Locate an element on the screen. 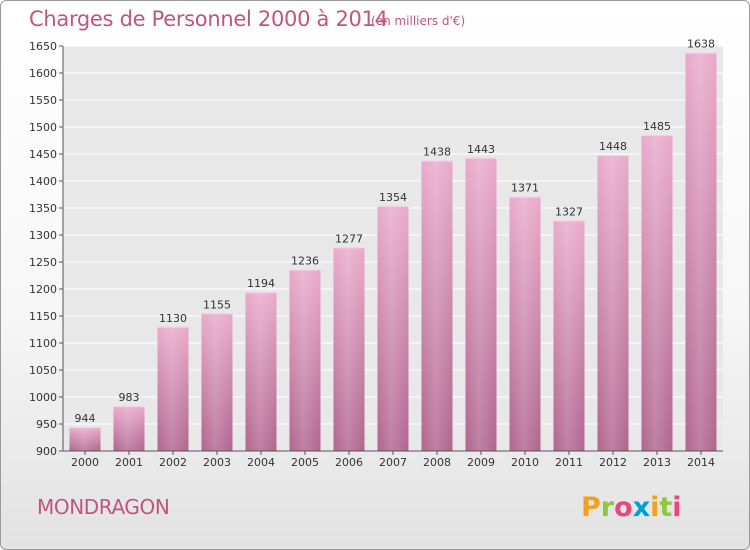 This screenshot has height=550, width=750. value-label-2013: 1485 is located at coordinates (657, 126).